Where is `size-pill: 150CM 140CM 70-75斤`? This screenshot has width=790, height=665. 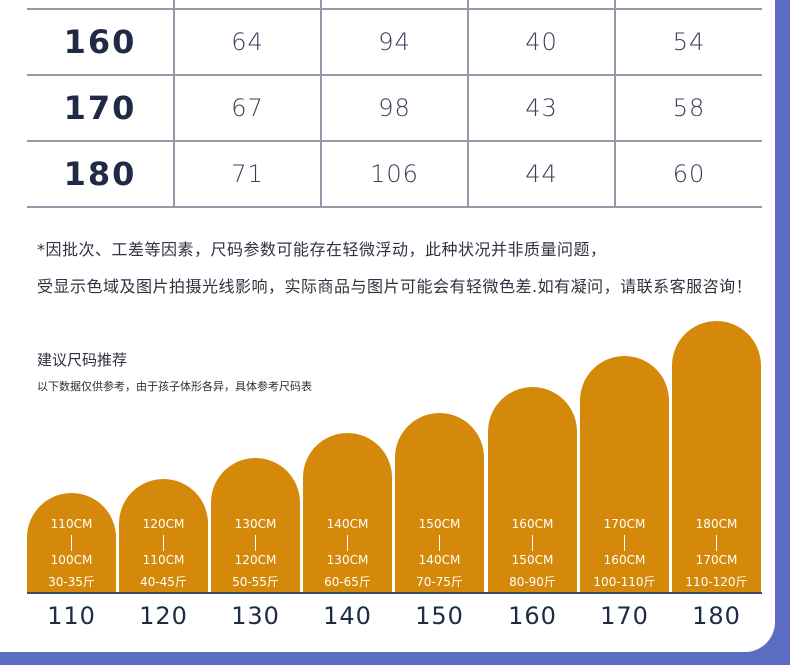
size-pill: 150CM 140CM 70-75斤 is located at coordinates (439, 503).